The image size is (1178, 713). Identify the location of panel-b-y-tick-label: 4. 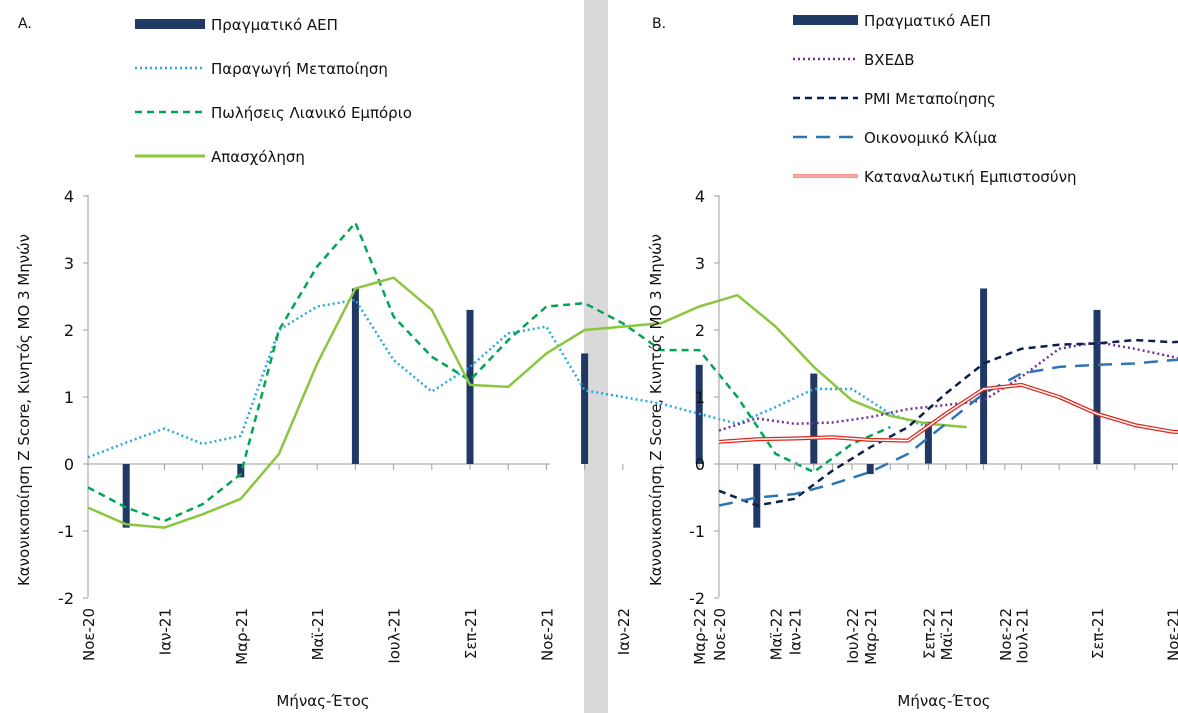
(700, 196).